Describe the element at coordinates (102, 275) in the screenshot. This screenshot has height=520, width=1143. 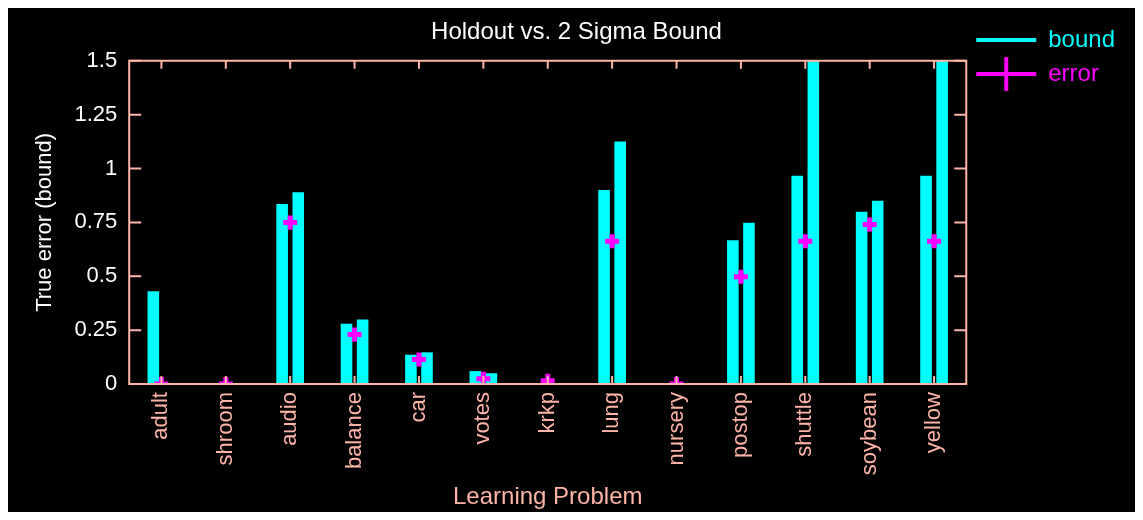
I see `y-tick-label: 0.5` at that location.